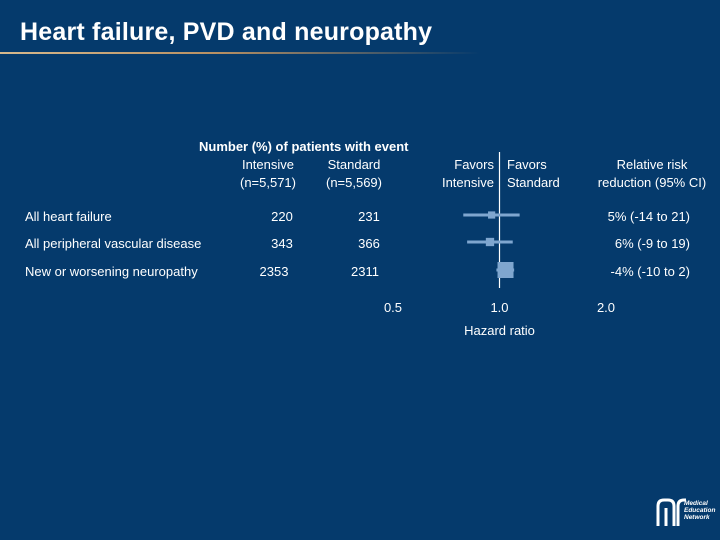 The image size is (720, 540). What do you see at coordinates (365, 271) in the screenshot?
I see `row-standard-neuropathy: 2311` at bounding box center [365, 271].